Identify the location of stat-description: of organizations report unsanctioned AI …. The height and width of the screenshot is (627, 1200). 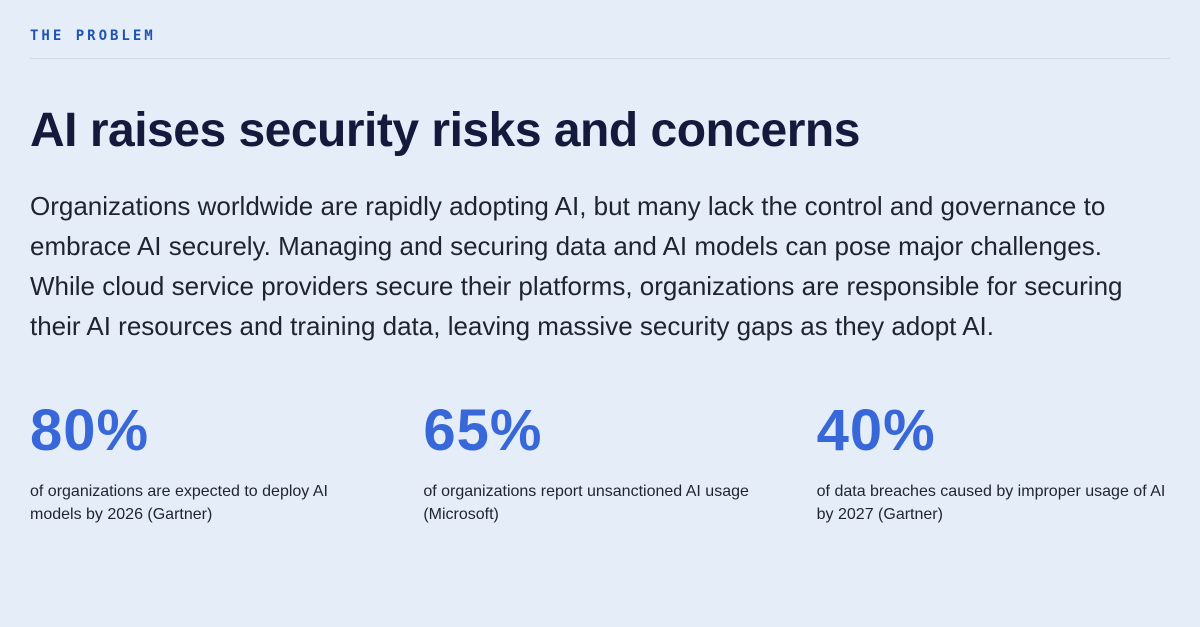
(586, 503).